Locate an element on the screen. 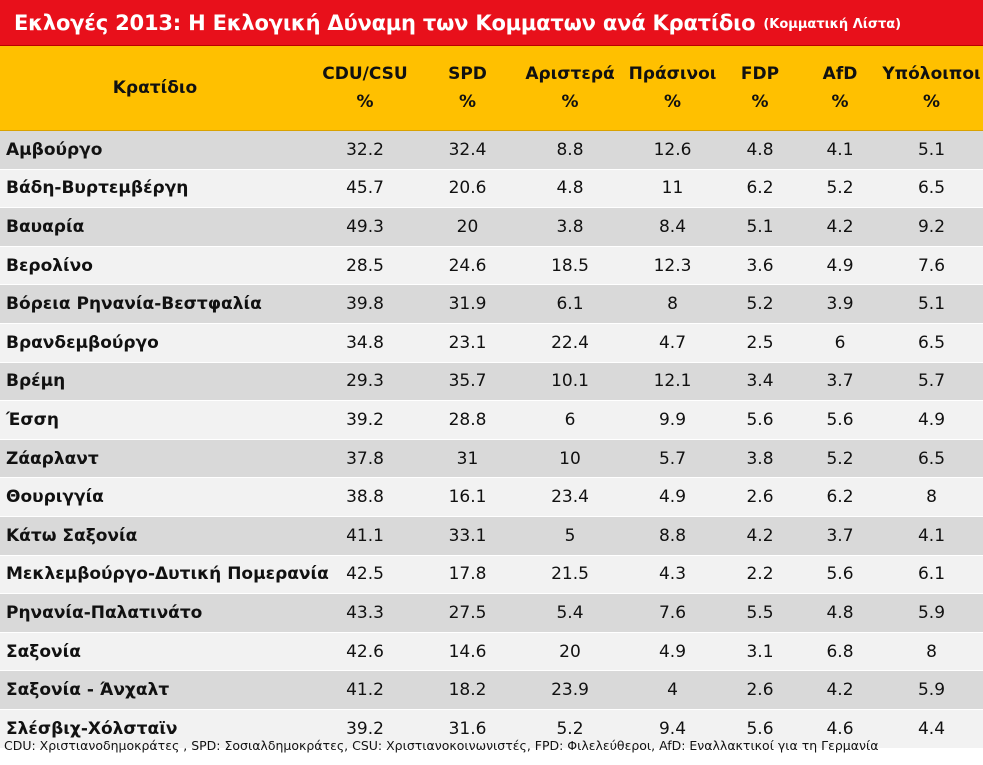 Image resolution: width=983 pixels, height=765 pixels. header-label: Υπόλοιποι is located at coordinates (931, 74).